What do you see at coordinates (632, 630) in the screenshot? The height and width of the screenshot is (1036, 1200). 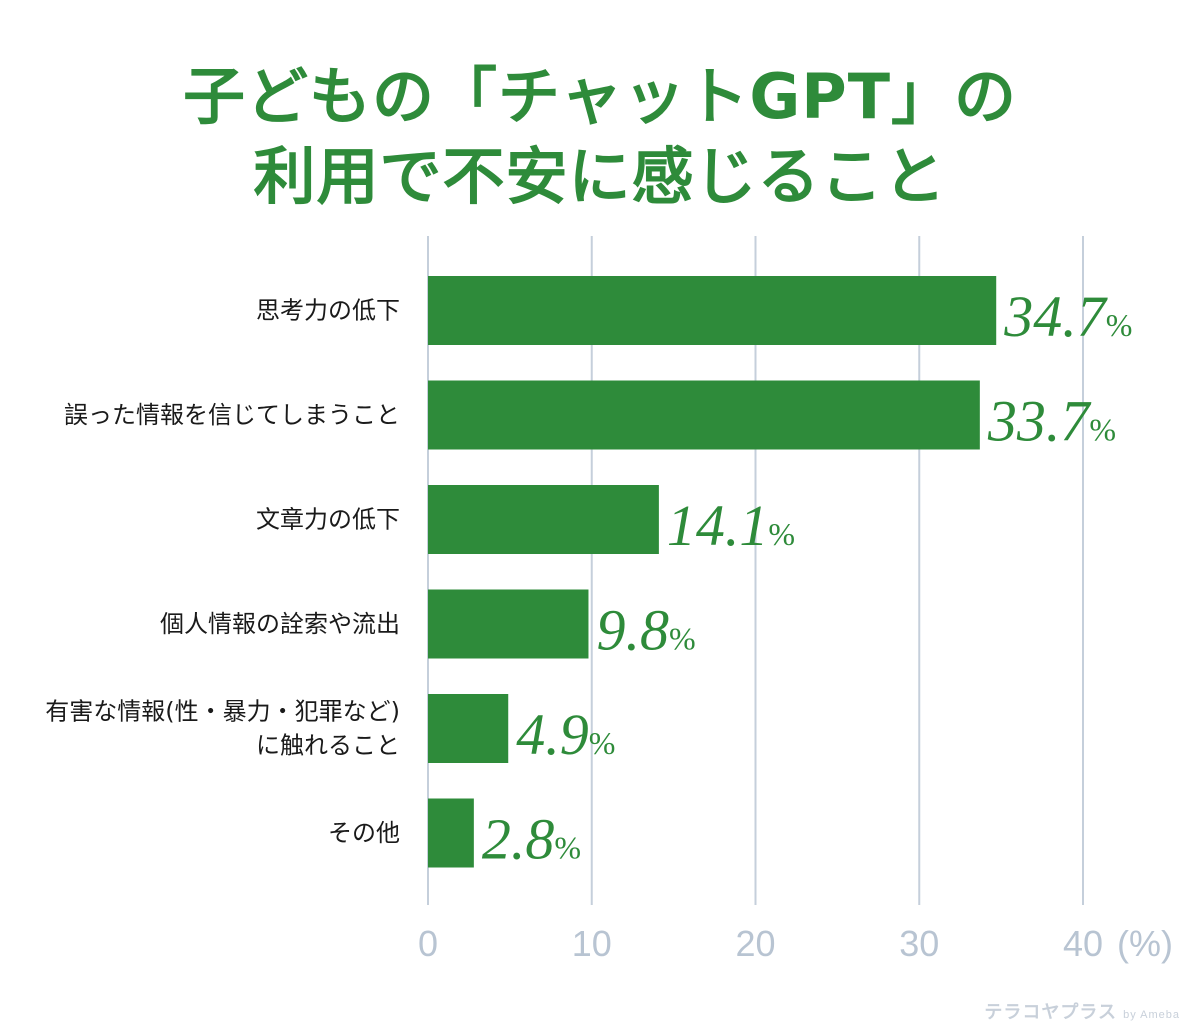 I see `value-number: 9.8` at bounding box center [632, 630].